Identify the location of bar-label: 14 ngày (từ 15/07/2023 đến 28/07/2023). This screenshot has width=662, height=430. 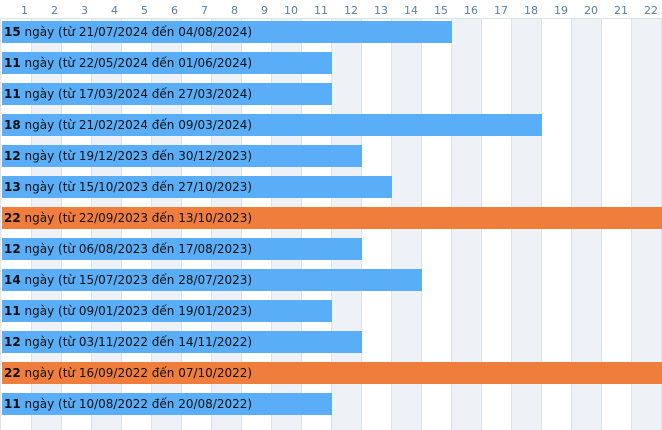
(128, 280).